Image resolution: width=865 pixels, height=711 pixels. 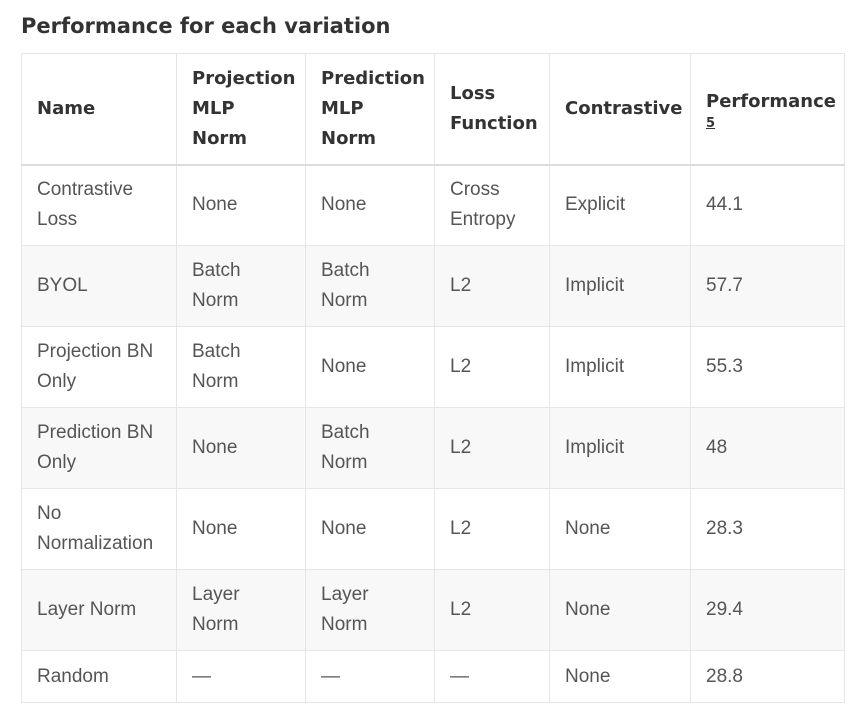 I want to click on cell-loss-function: —, so click(x=492, y=676).